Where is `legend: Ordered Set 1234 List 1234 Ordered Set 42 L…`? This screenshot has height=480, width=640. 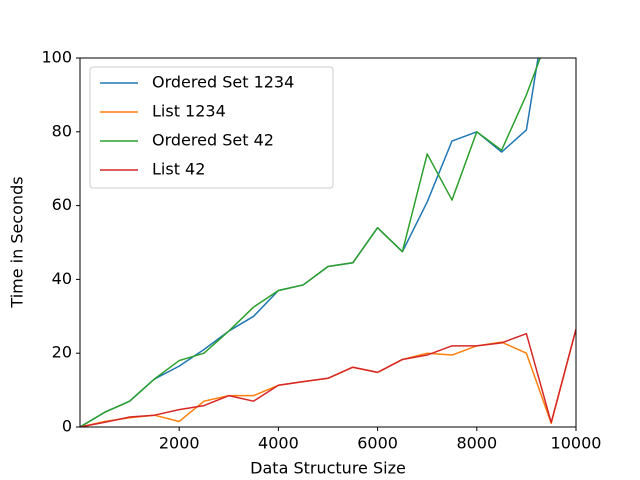
legend: Ordered Set 1234 List 1234 Ordered Set 42 L… is located at coordinates (211, 127).